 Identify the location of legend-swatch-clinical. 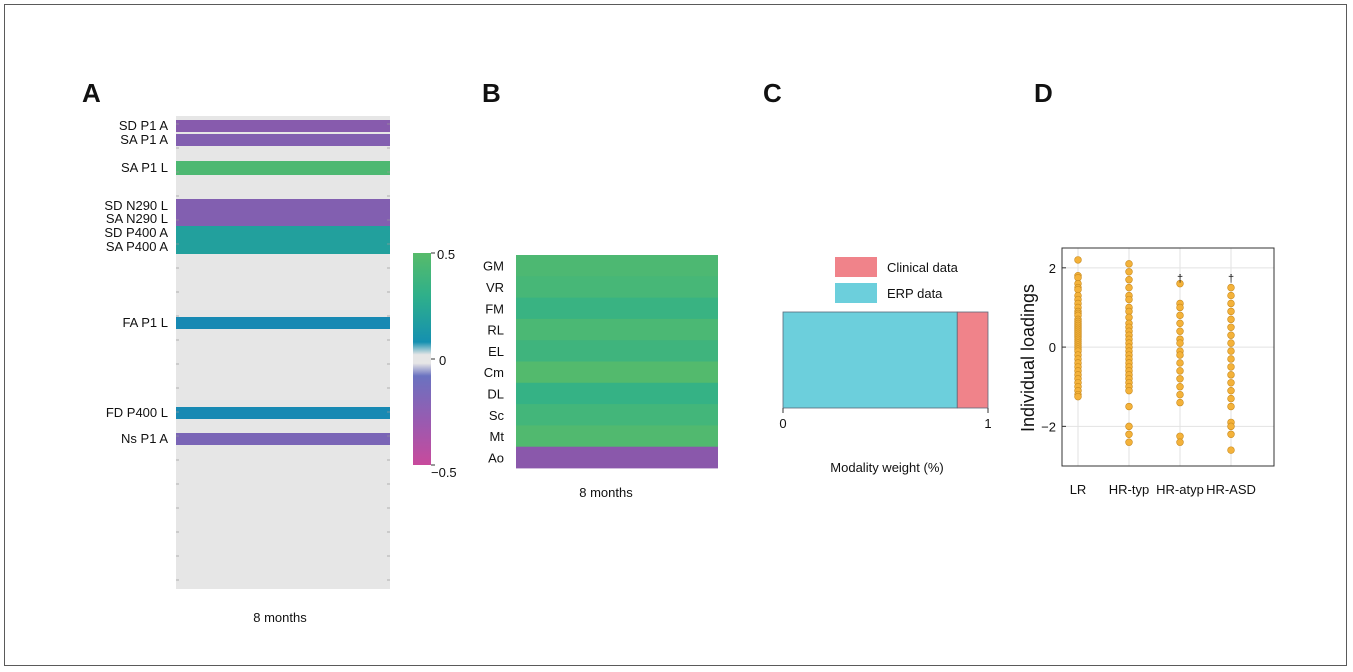
(856, 267).